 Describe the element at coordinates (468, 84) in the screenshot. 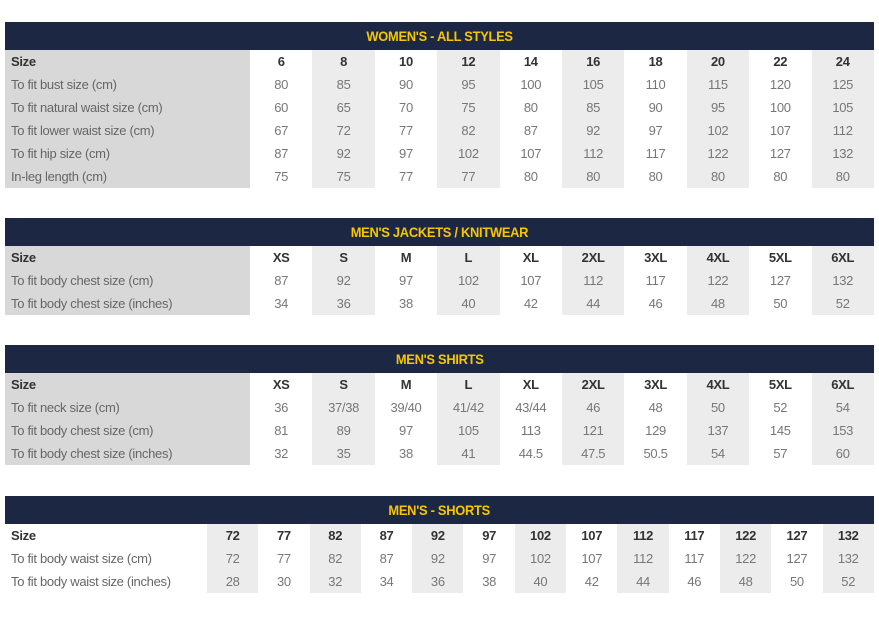

I see `table-cell: 95` at that location.